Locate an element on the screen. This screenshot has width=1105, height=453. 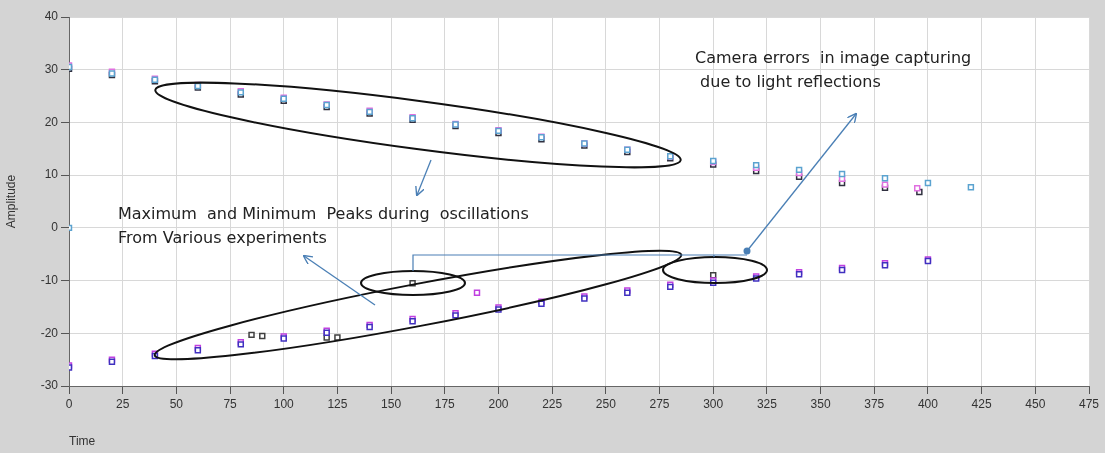
y-tick-label: -20 is located at coordinates (49, 332).